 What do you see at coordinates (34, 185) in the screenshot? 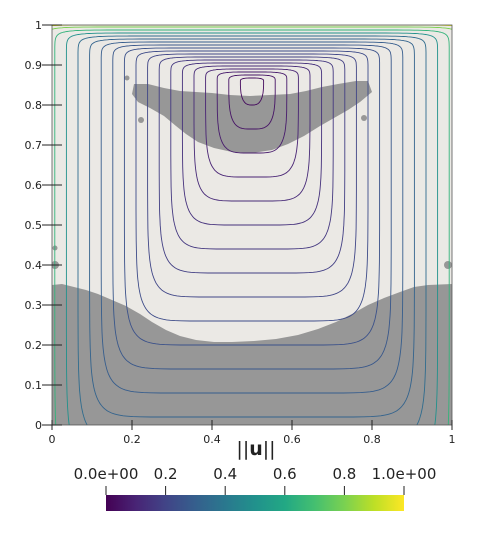
I see `y-tick-label: 0.6` at bounding box center [34, 185].